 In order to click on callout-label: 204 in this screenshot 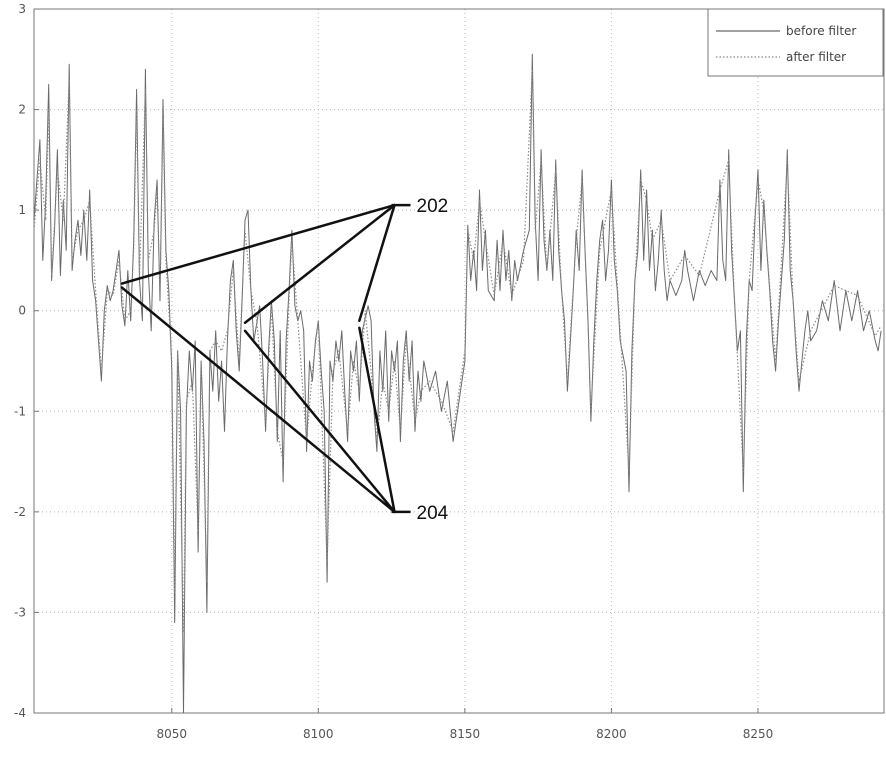, I will do `click(433, 513)`.